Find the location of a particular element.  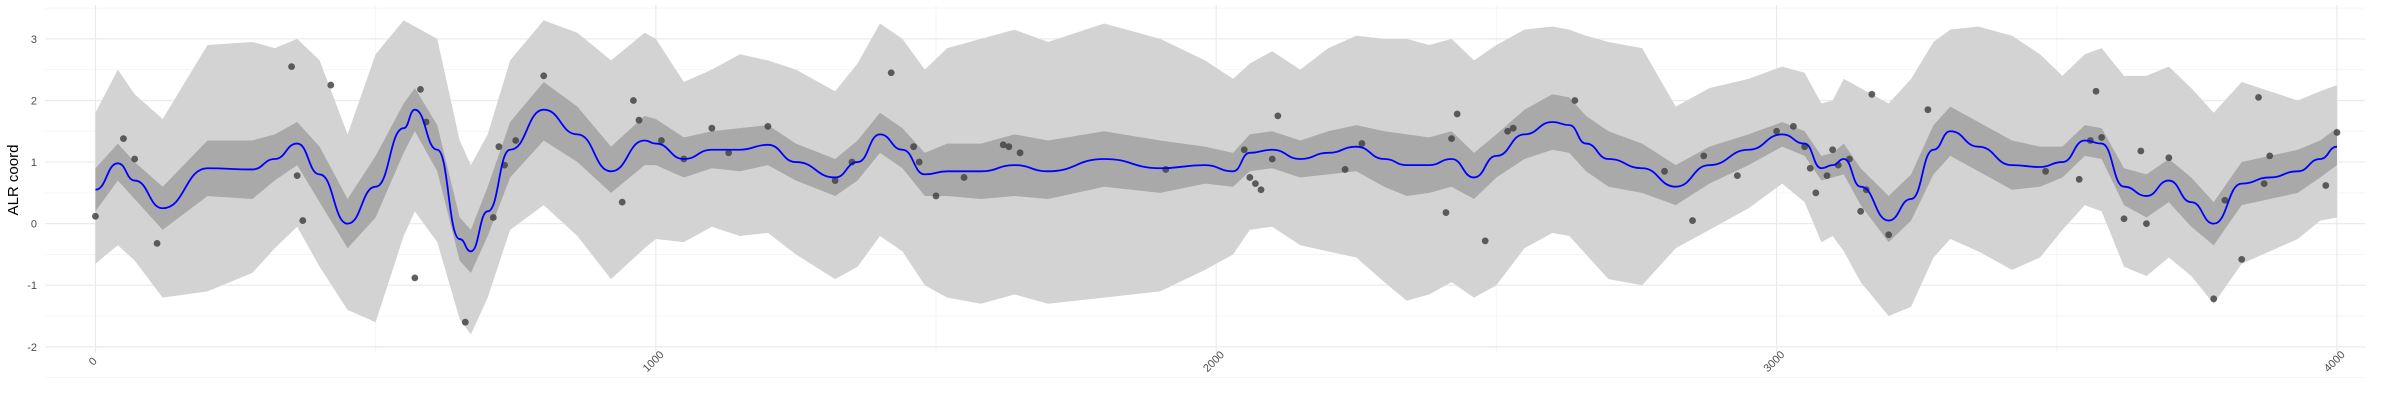

y-tick-label: 0 is located at coordinates (34, 225).